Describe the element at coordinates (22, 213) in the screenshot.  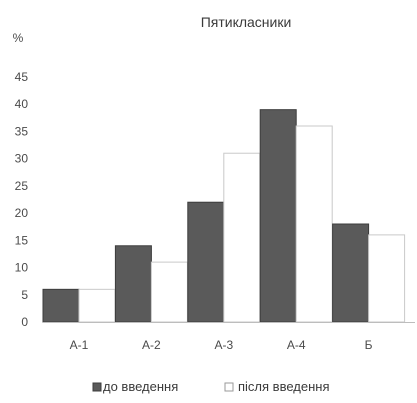
I see `y-tick-label: 20` at that location.